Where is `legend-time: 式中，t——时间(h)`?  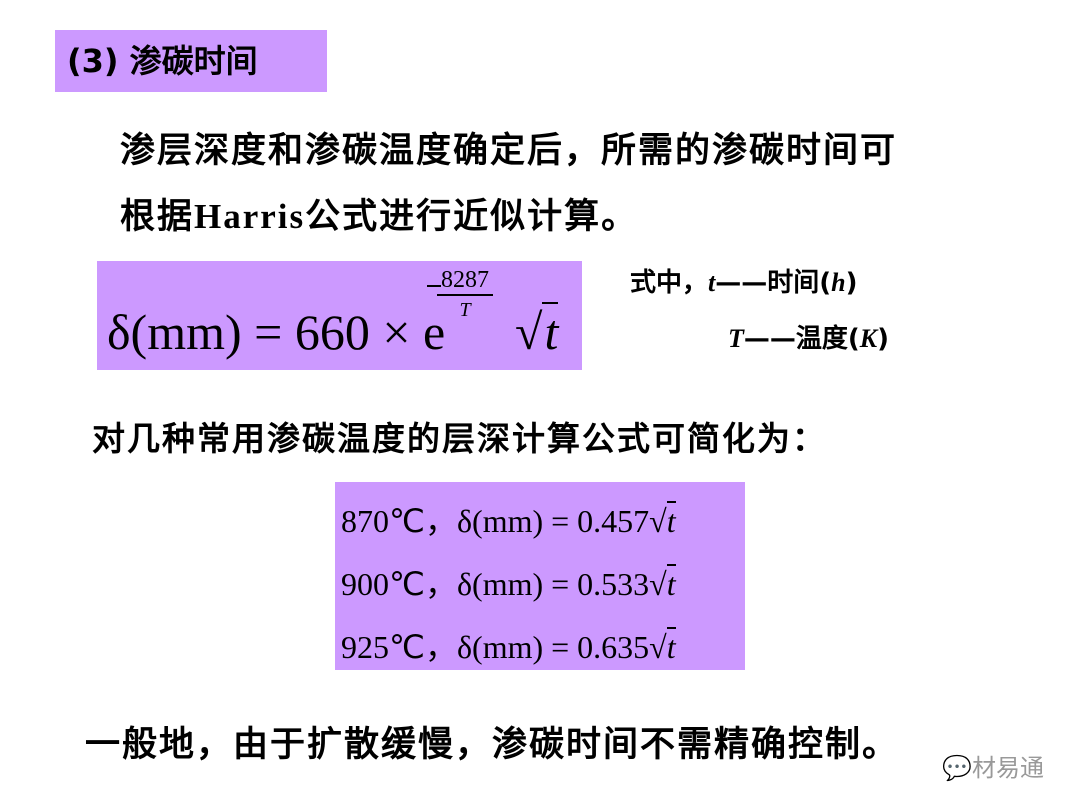
legend-time: 式中，t——时间(h) is located at coordinates (744, 280).